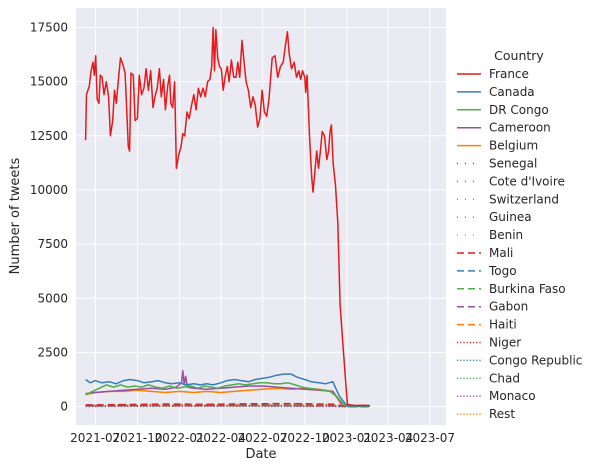 The image size is (591, 471). I want to click on legend-item: Togo, so click(487, 271).